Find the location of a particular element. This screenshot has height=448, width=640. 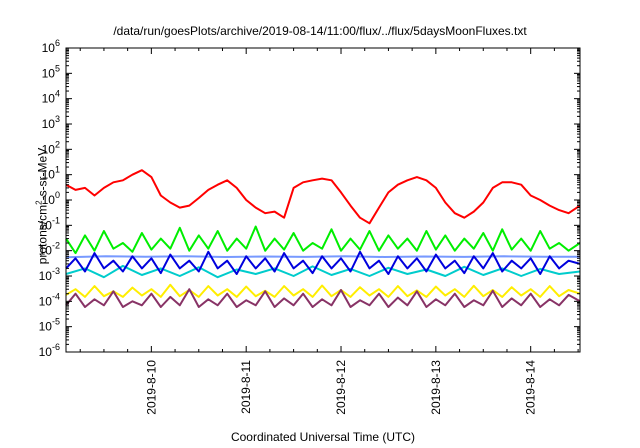

y-tick-label: 10⁻⁵ is located at coordinates (49, 325).